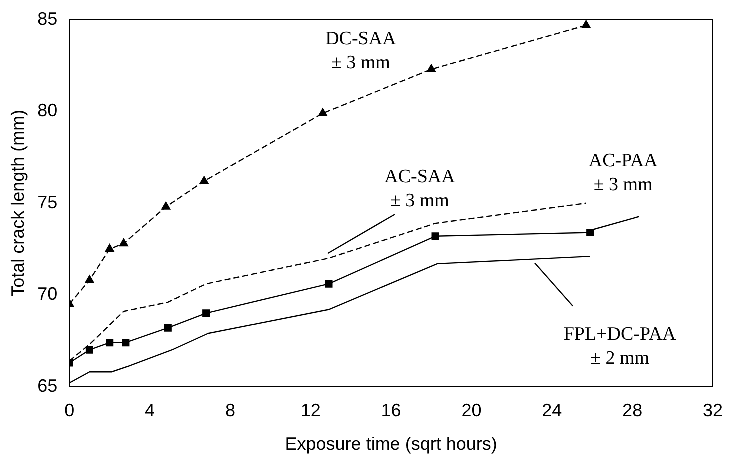 This screenshot has height=464, width=731. I want to click on y-tick-label: 75, so click(48, 202).